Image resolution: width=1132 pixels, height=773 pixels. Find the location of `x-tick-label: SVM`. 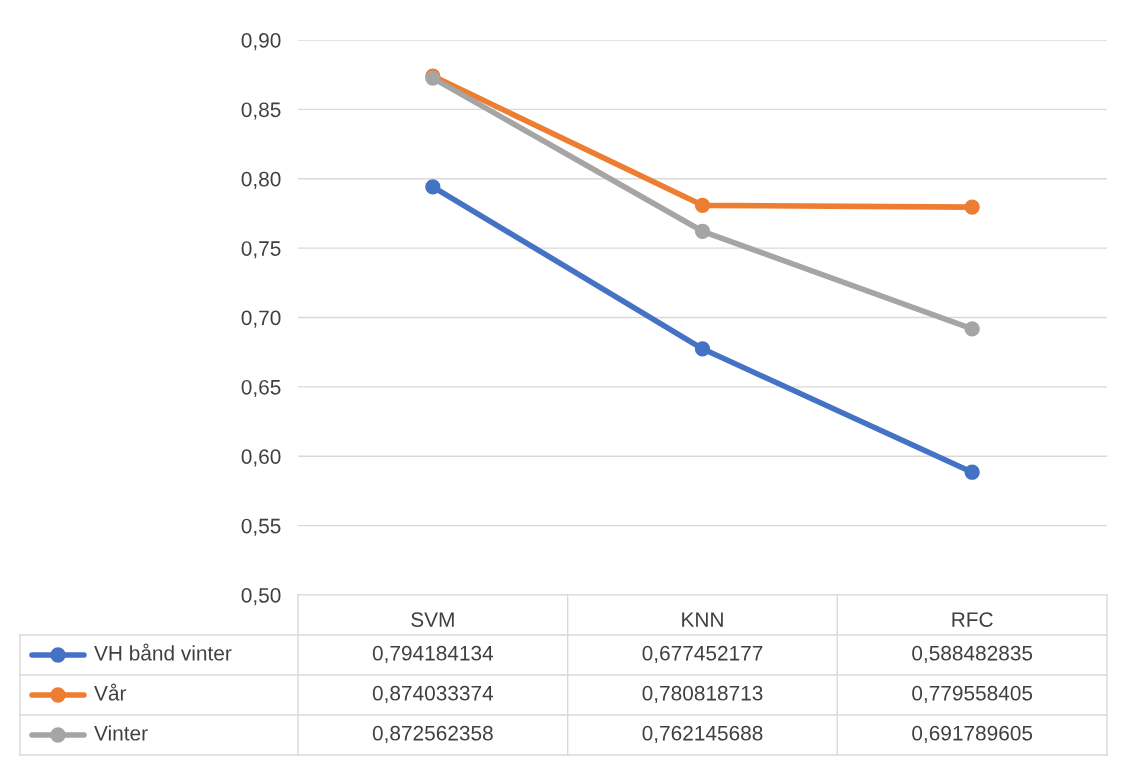

x-tick-label: SVM is located at coordinates (432, 619).